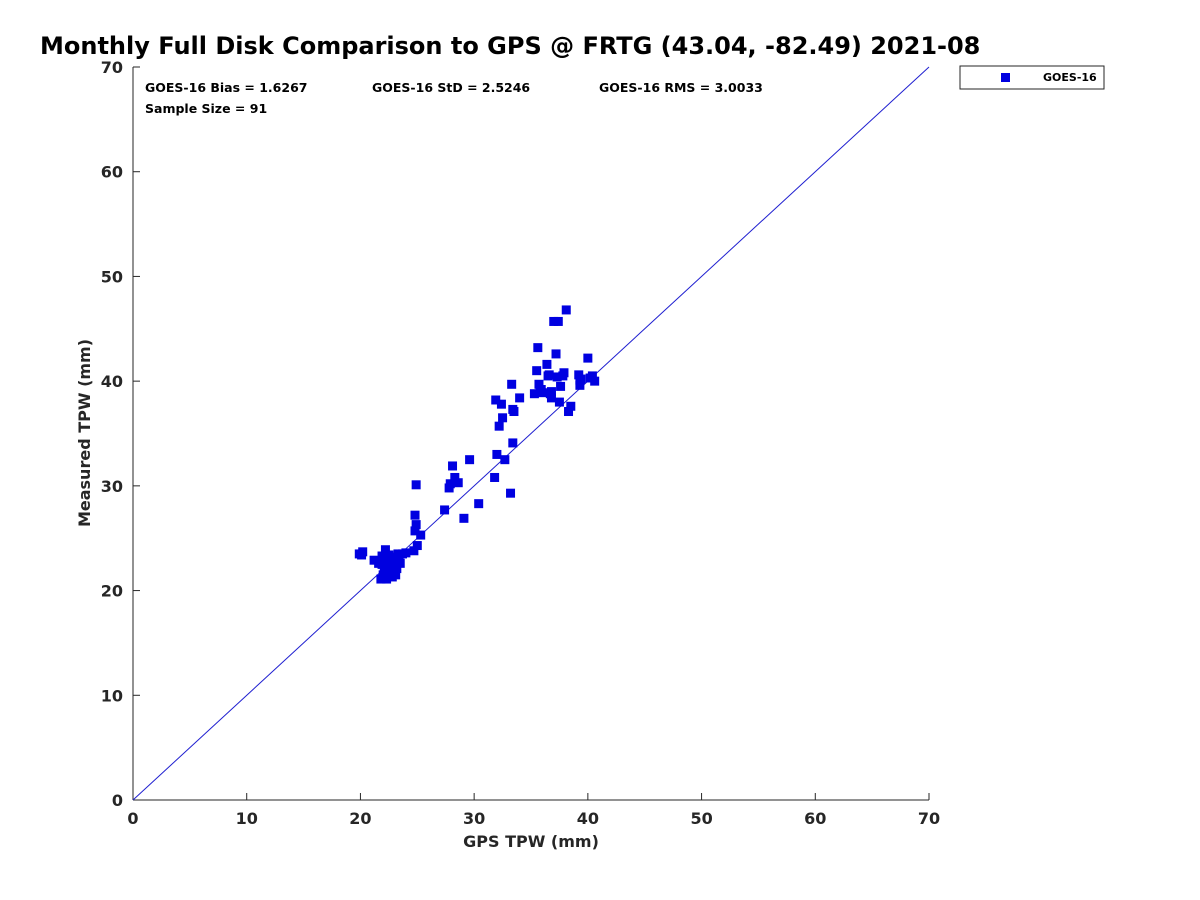 This screenshot has width=1200, height=900. What do you see at coordinates (84, 433) in the screenshot?
I see `y-axis-label: Measured TPW (mm)` at bounding box center [84, 433].